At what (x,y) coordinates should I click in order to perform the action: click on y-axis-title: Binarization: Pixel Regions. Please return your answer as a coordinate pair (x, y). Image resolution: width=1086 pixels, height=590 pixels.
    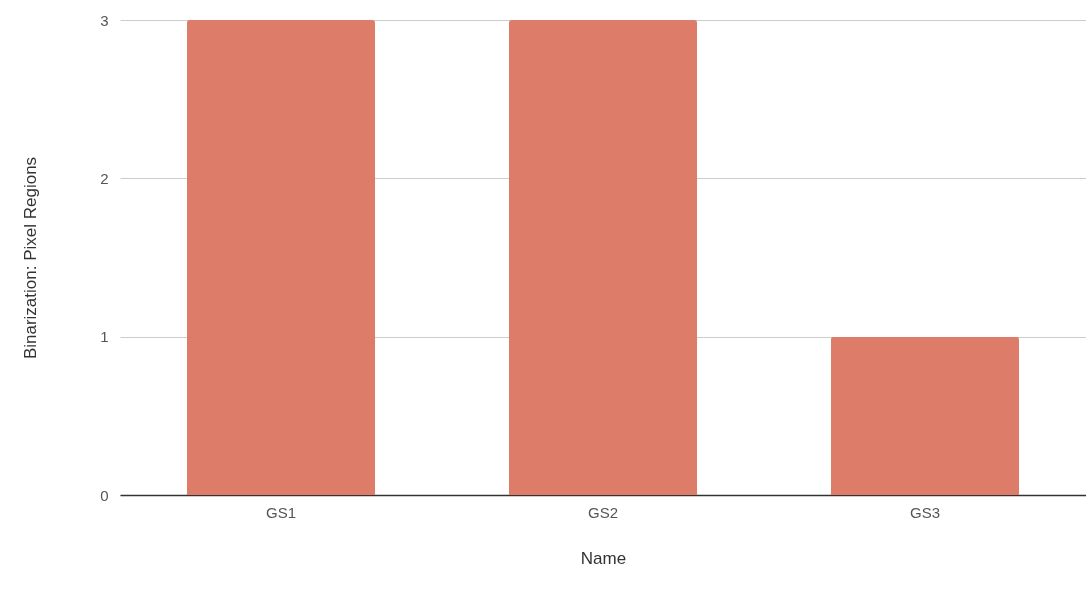
    Looking at the image, I should click on (31, 258).